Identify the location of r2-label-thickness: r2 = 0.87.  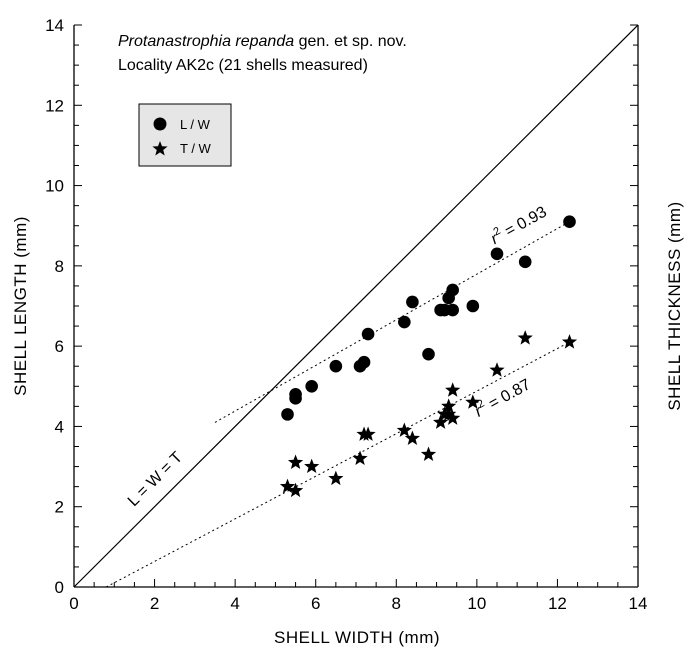
(502, 397).